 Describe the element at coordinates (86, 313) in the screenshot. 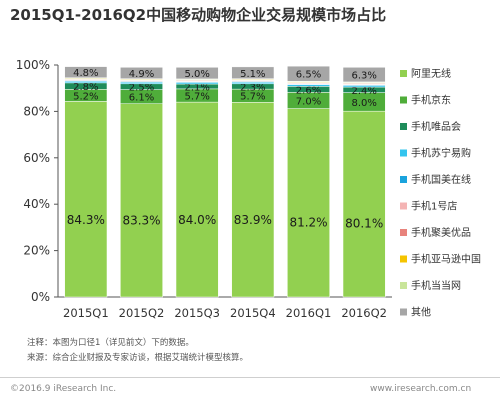

I see `x-tick-label: 2015Q1` at that location.